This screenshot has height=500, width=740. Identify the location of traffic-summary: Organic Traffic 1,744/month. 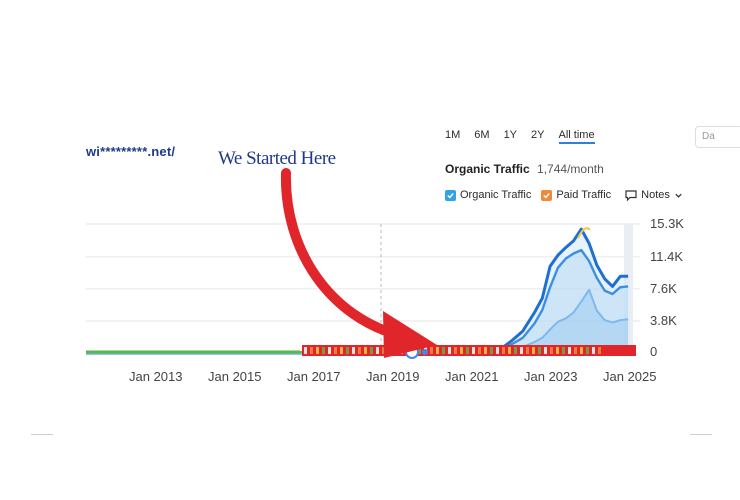
(524, 169).